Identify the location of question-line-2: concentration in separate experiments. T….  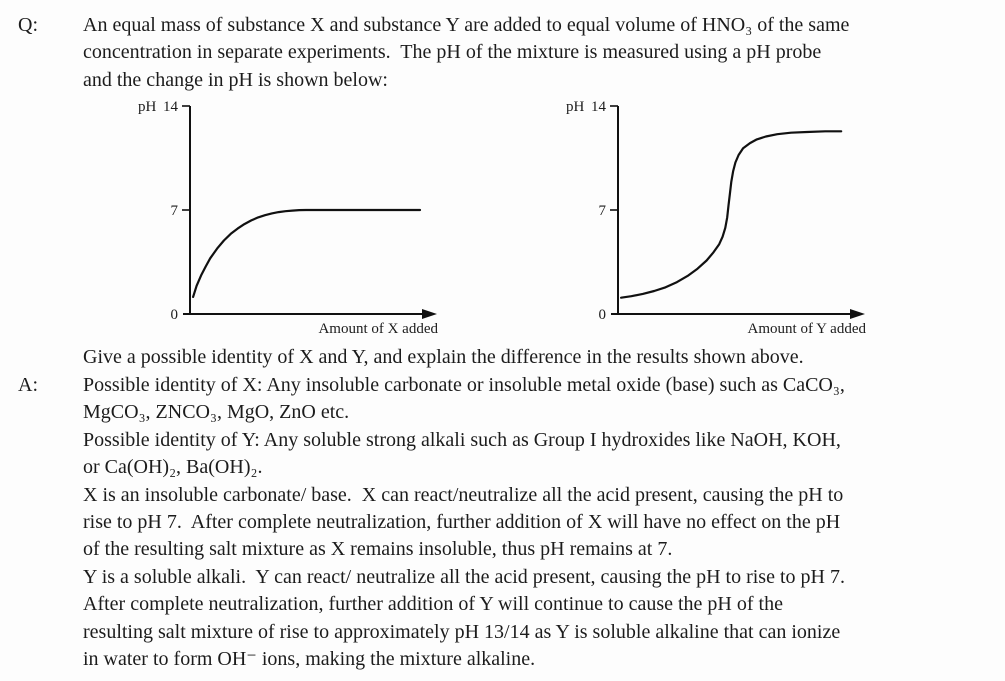
(452, 52).